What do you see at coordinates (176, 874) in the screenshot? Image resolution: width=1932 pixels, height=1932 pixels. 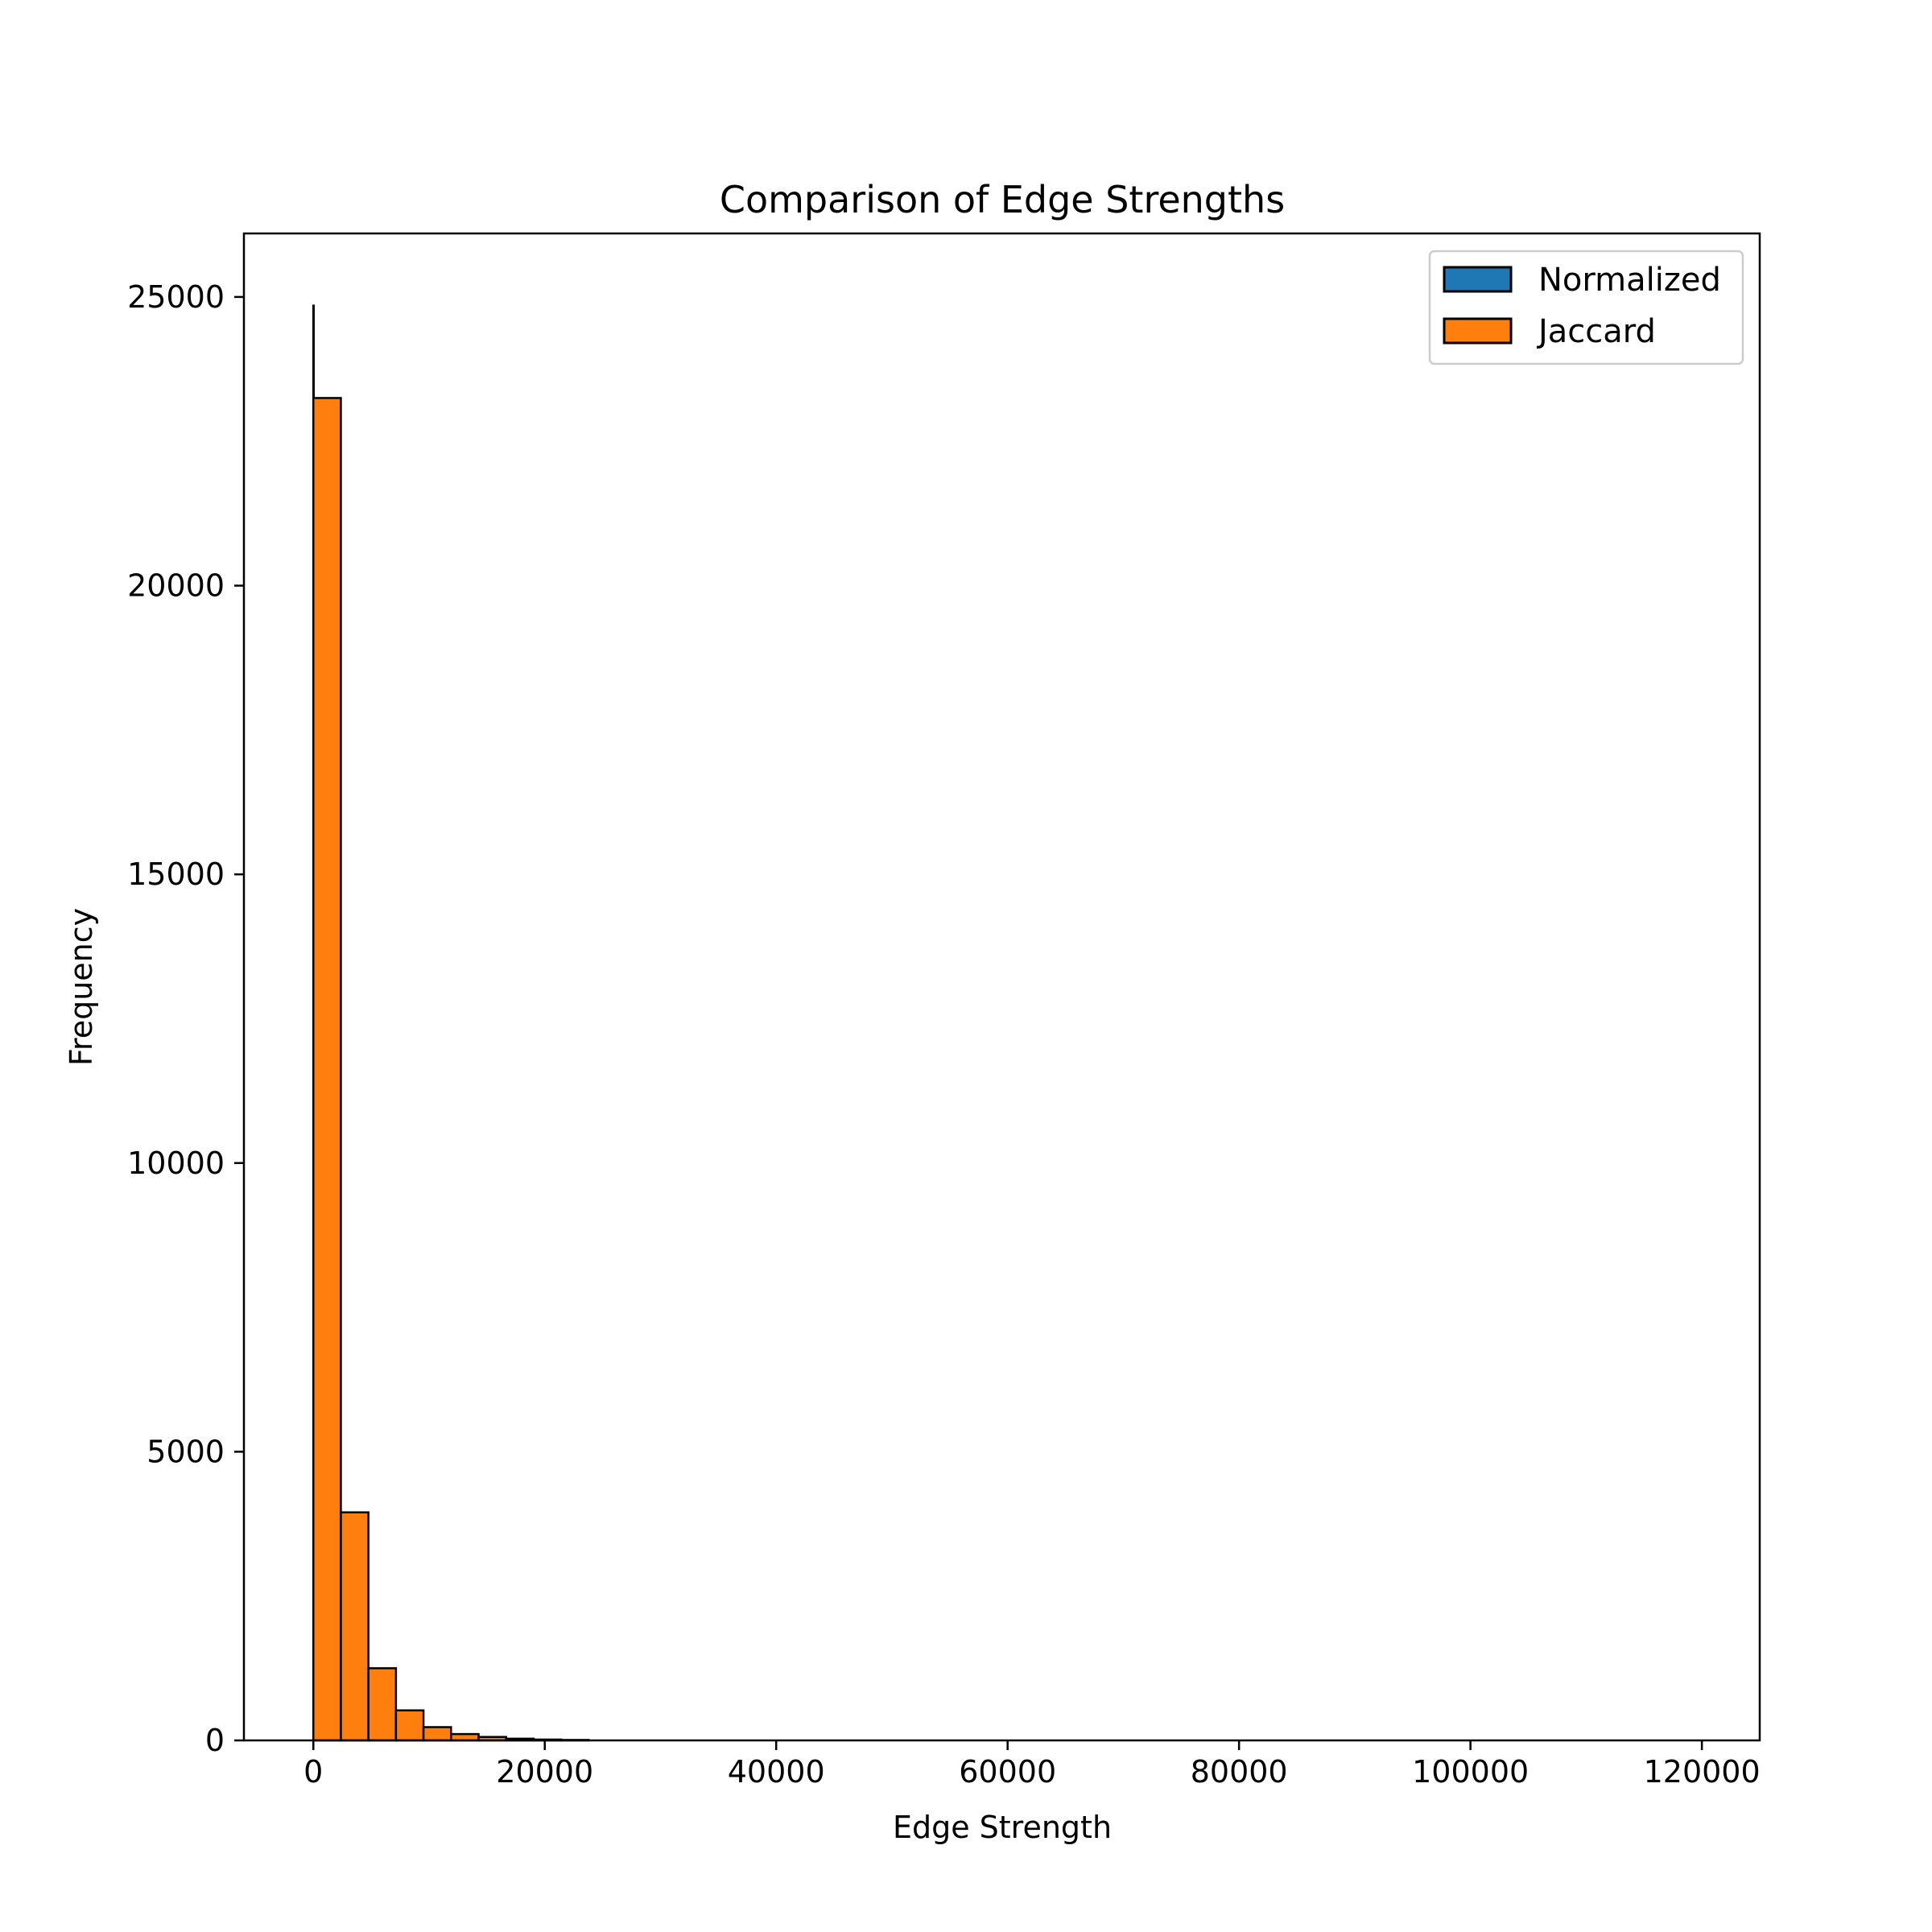 I see `y-tick-label: 15000` at bounding box center [176, 874].